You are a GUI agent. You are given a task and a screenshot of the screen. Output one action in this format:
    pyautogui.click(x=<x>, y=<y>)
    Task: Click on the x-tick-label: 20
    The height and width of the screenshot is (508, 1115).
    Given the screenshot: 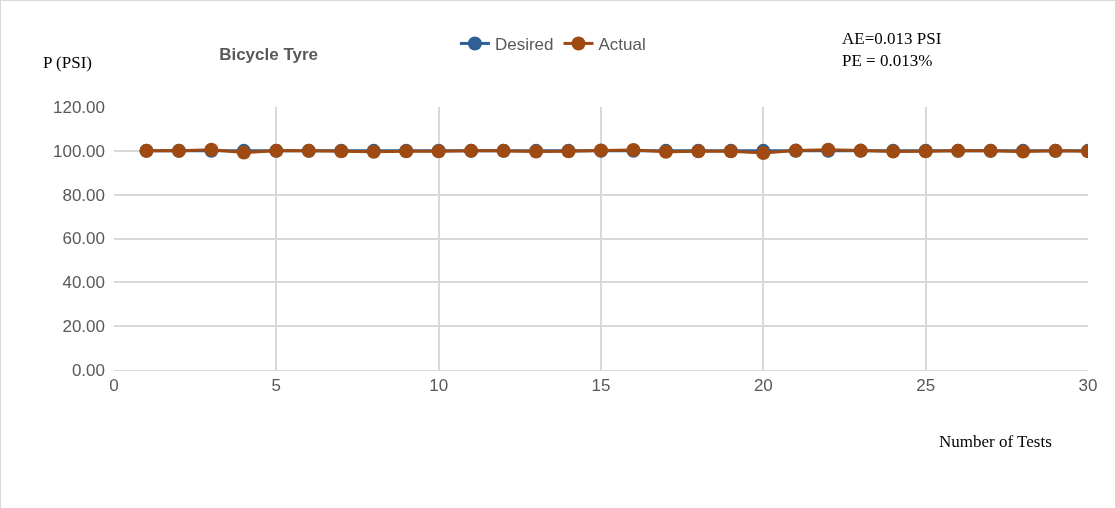 What is the action you would take?
    pyautogui.click(x=763, y=386)
    